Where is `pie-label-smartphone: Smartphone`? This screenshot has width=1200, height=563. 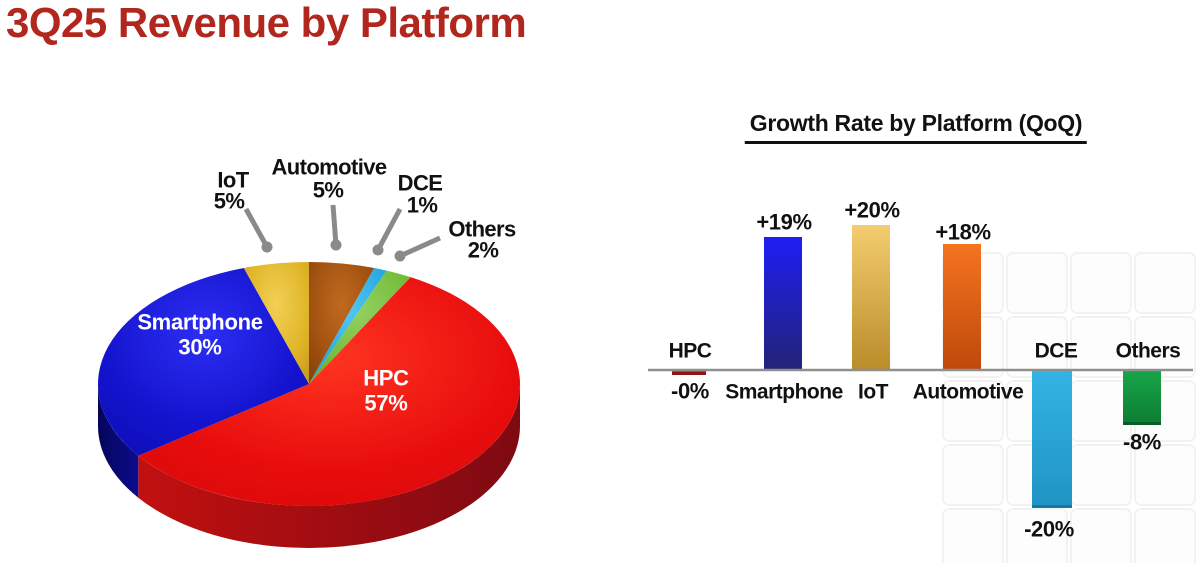
pie-label-smartphone: Smartphone is located at coordinates (199, 322).